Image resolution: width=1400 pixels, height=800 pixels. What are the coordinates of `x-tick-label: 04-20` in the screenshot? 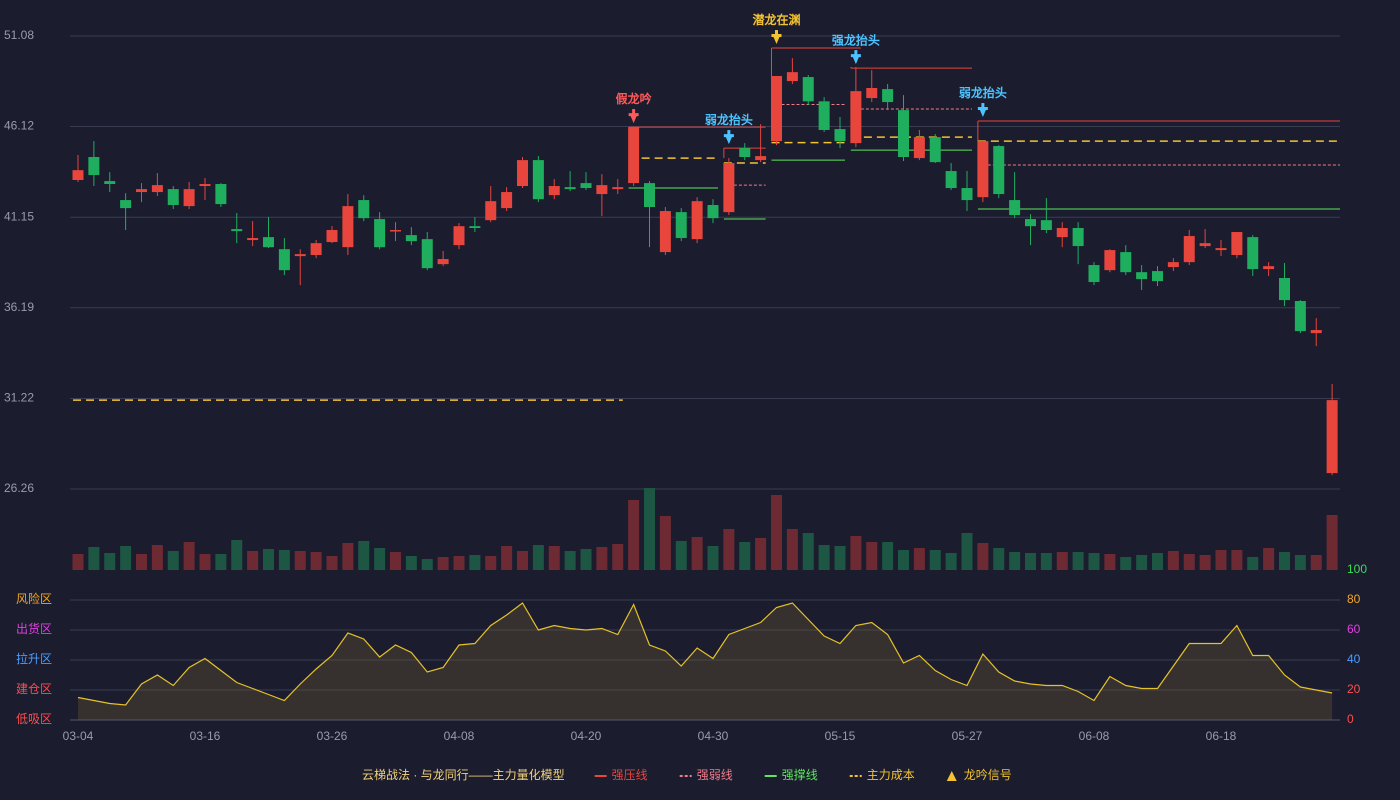 It's located at (586, 736).